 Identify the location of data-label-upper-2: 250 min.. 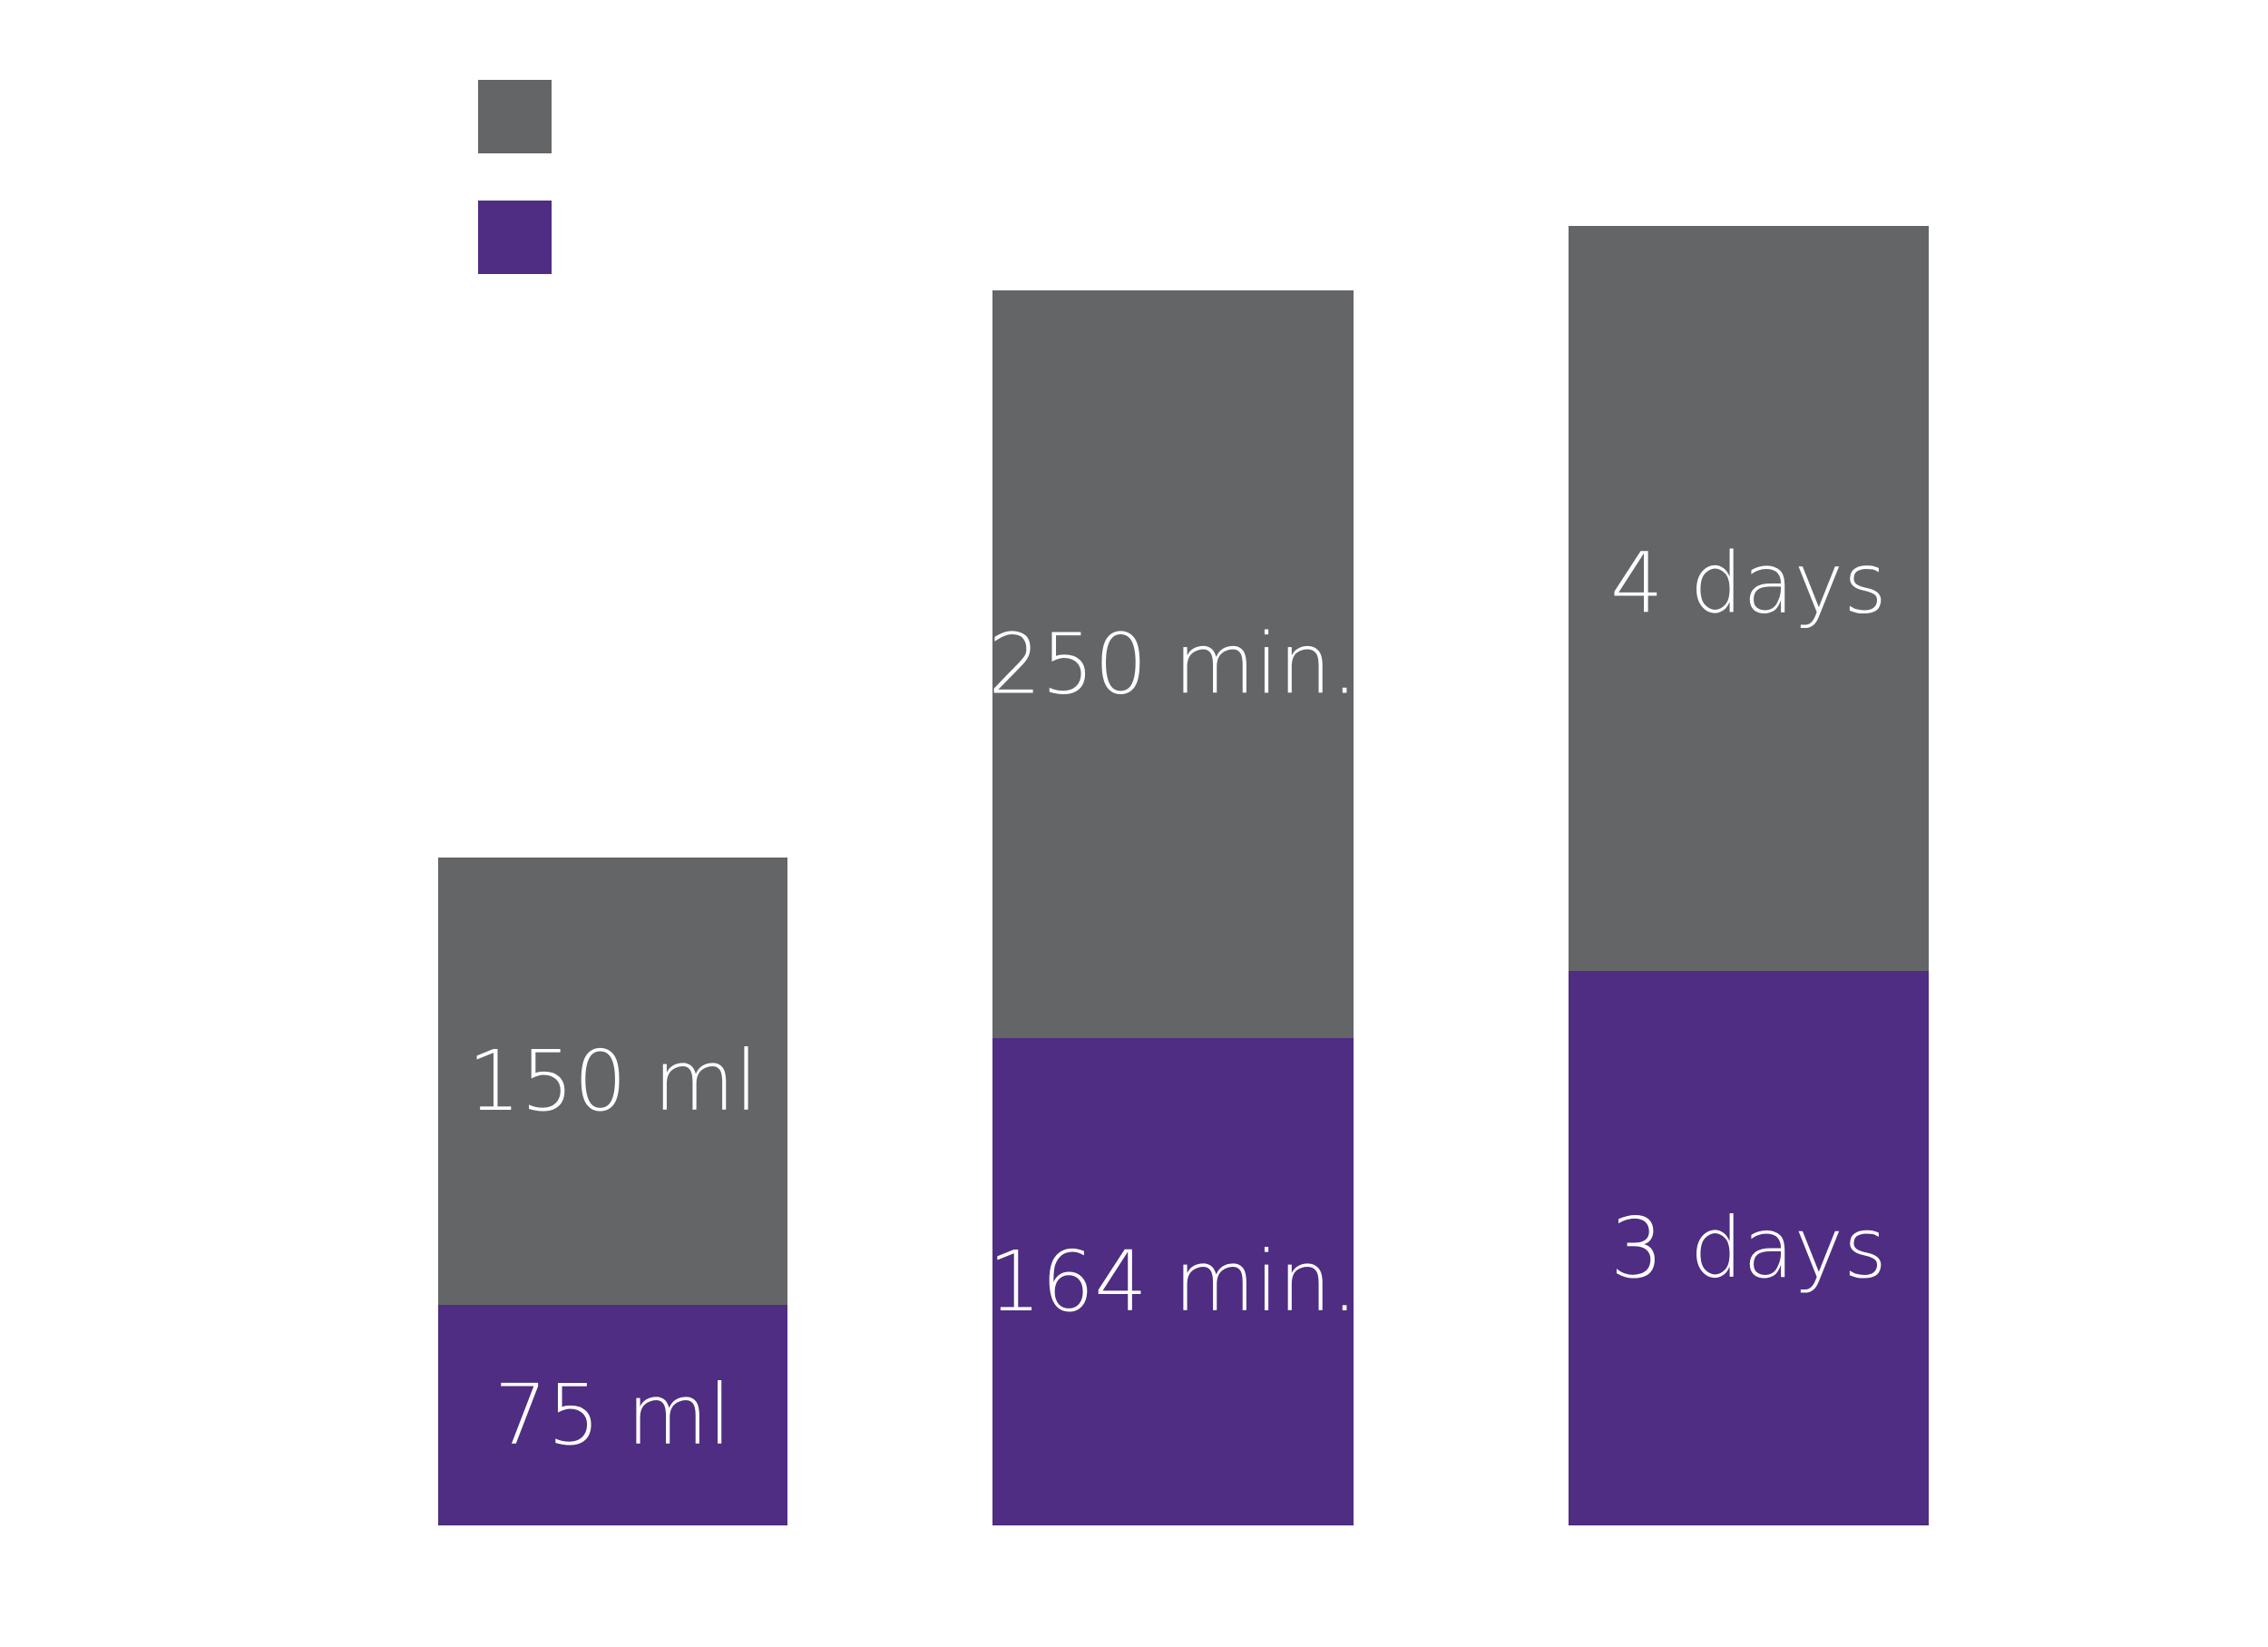
(1173, 664).